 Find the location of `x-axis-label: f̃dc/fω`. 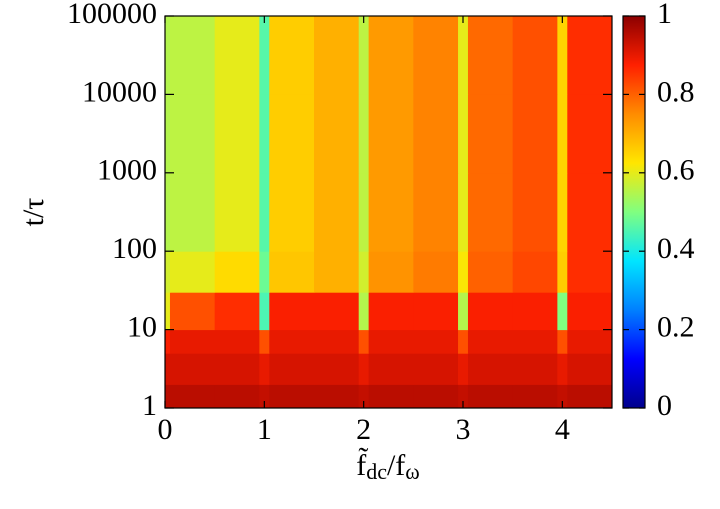

x-axis-label: f̃dc/fω is located at coordinates (388, 466).